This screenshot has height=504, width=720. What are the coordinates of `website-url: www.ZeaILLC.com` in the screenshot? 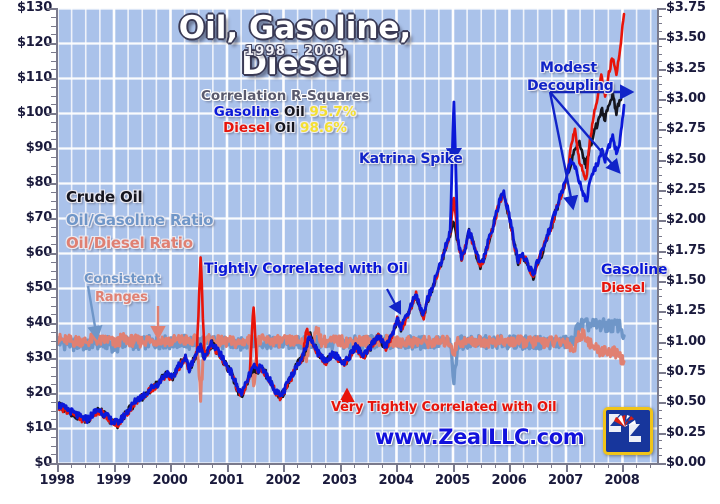 It's located at (480, 437).